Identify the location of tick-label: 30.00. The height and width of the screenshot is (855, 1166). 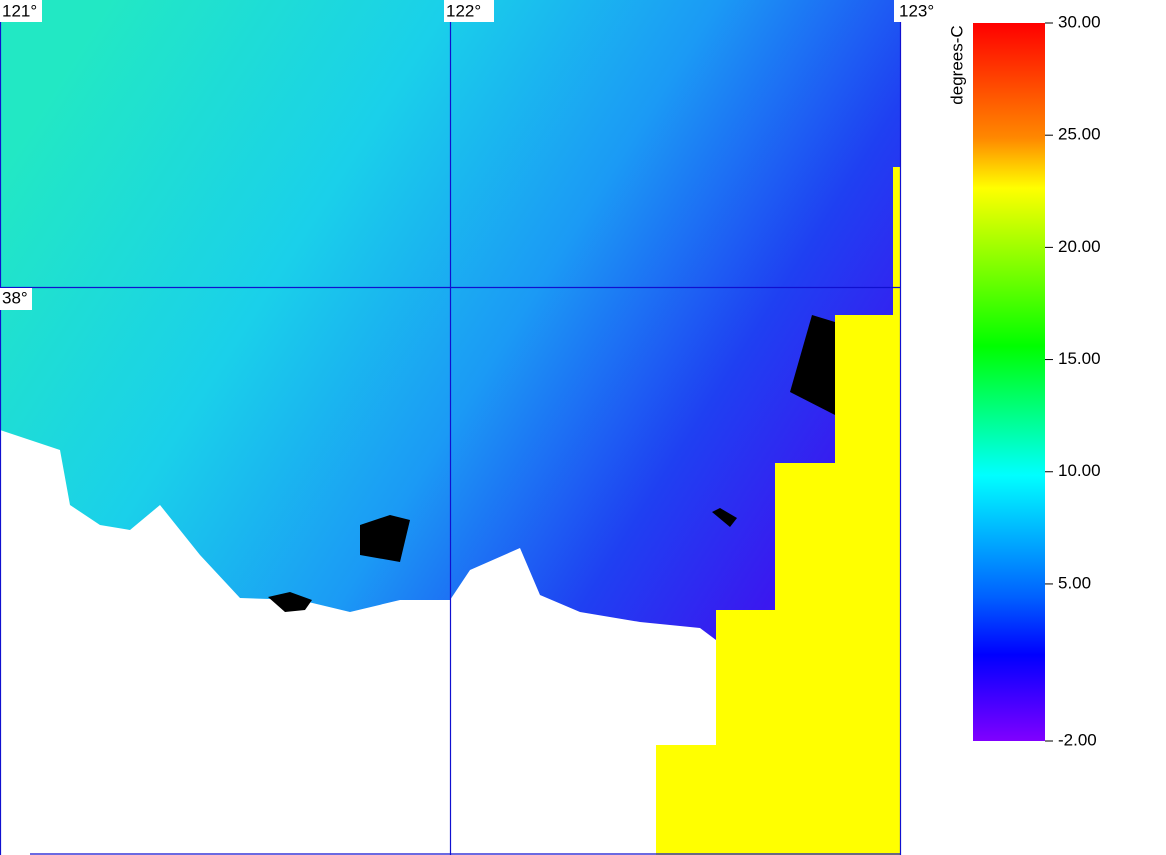
(1079, 21).